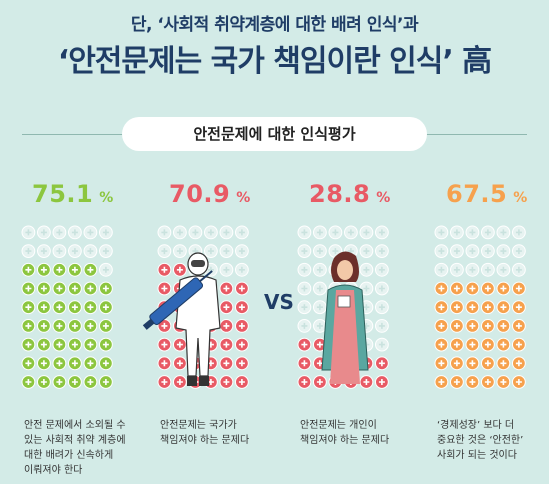  Describe the element at coordinates (279, 302) in the screenshot. I see `vs-label: VS` at that location.